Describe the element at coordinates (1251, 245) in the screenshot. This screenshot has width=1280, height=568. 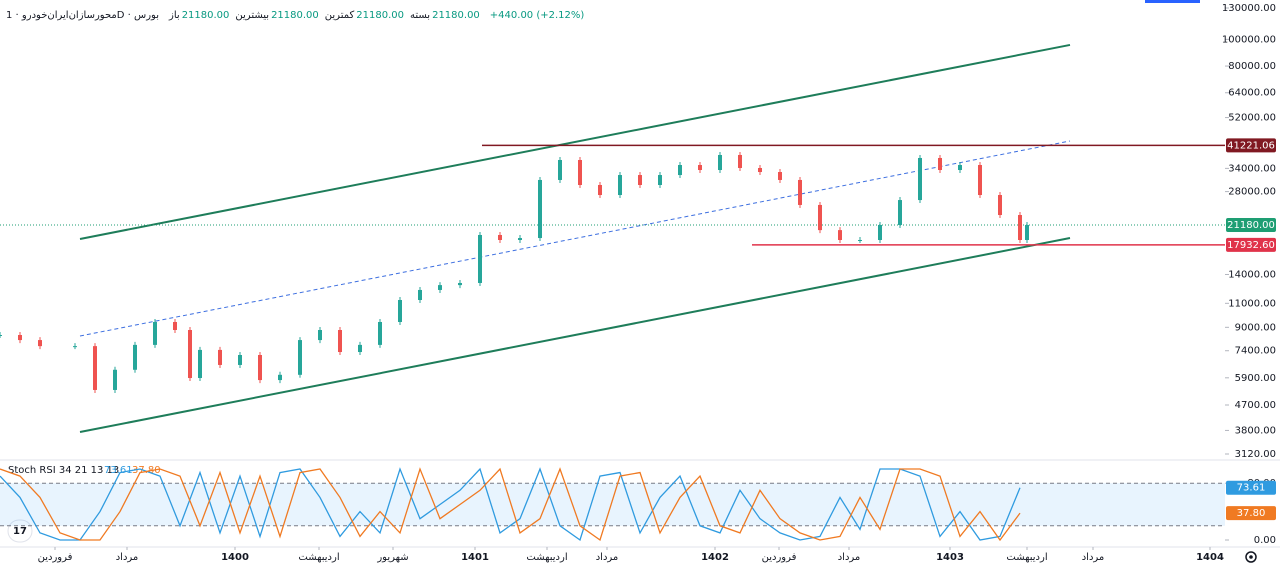
I see `price-tag: 17932.60` at that location.